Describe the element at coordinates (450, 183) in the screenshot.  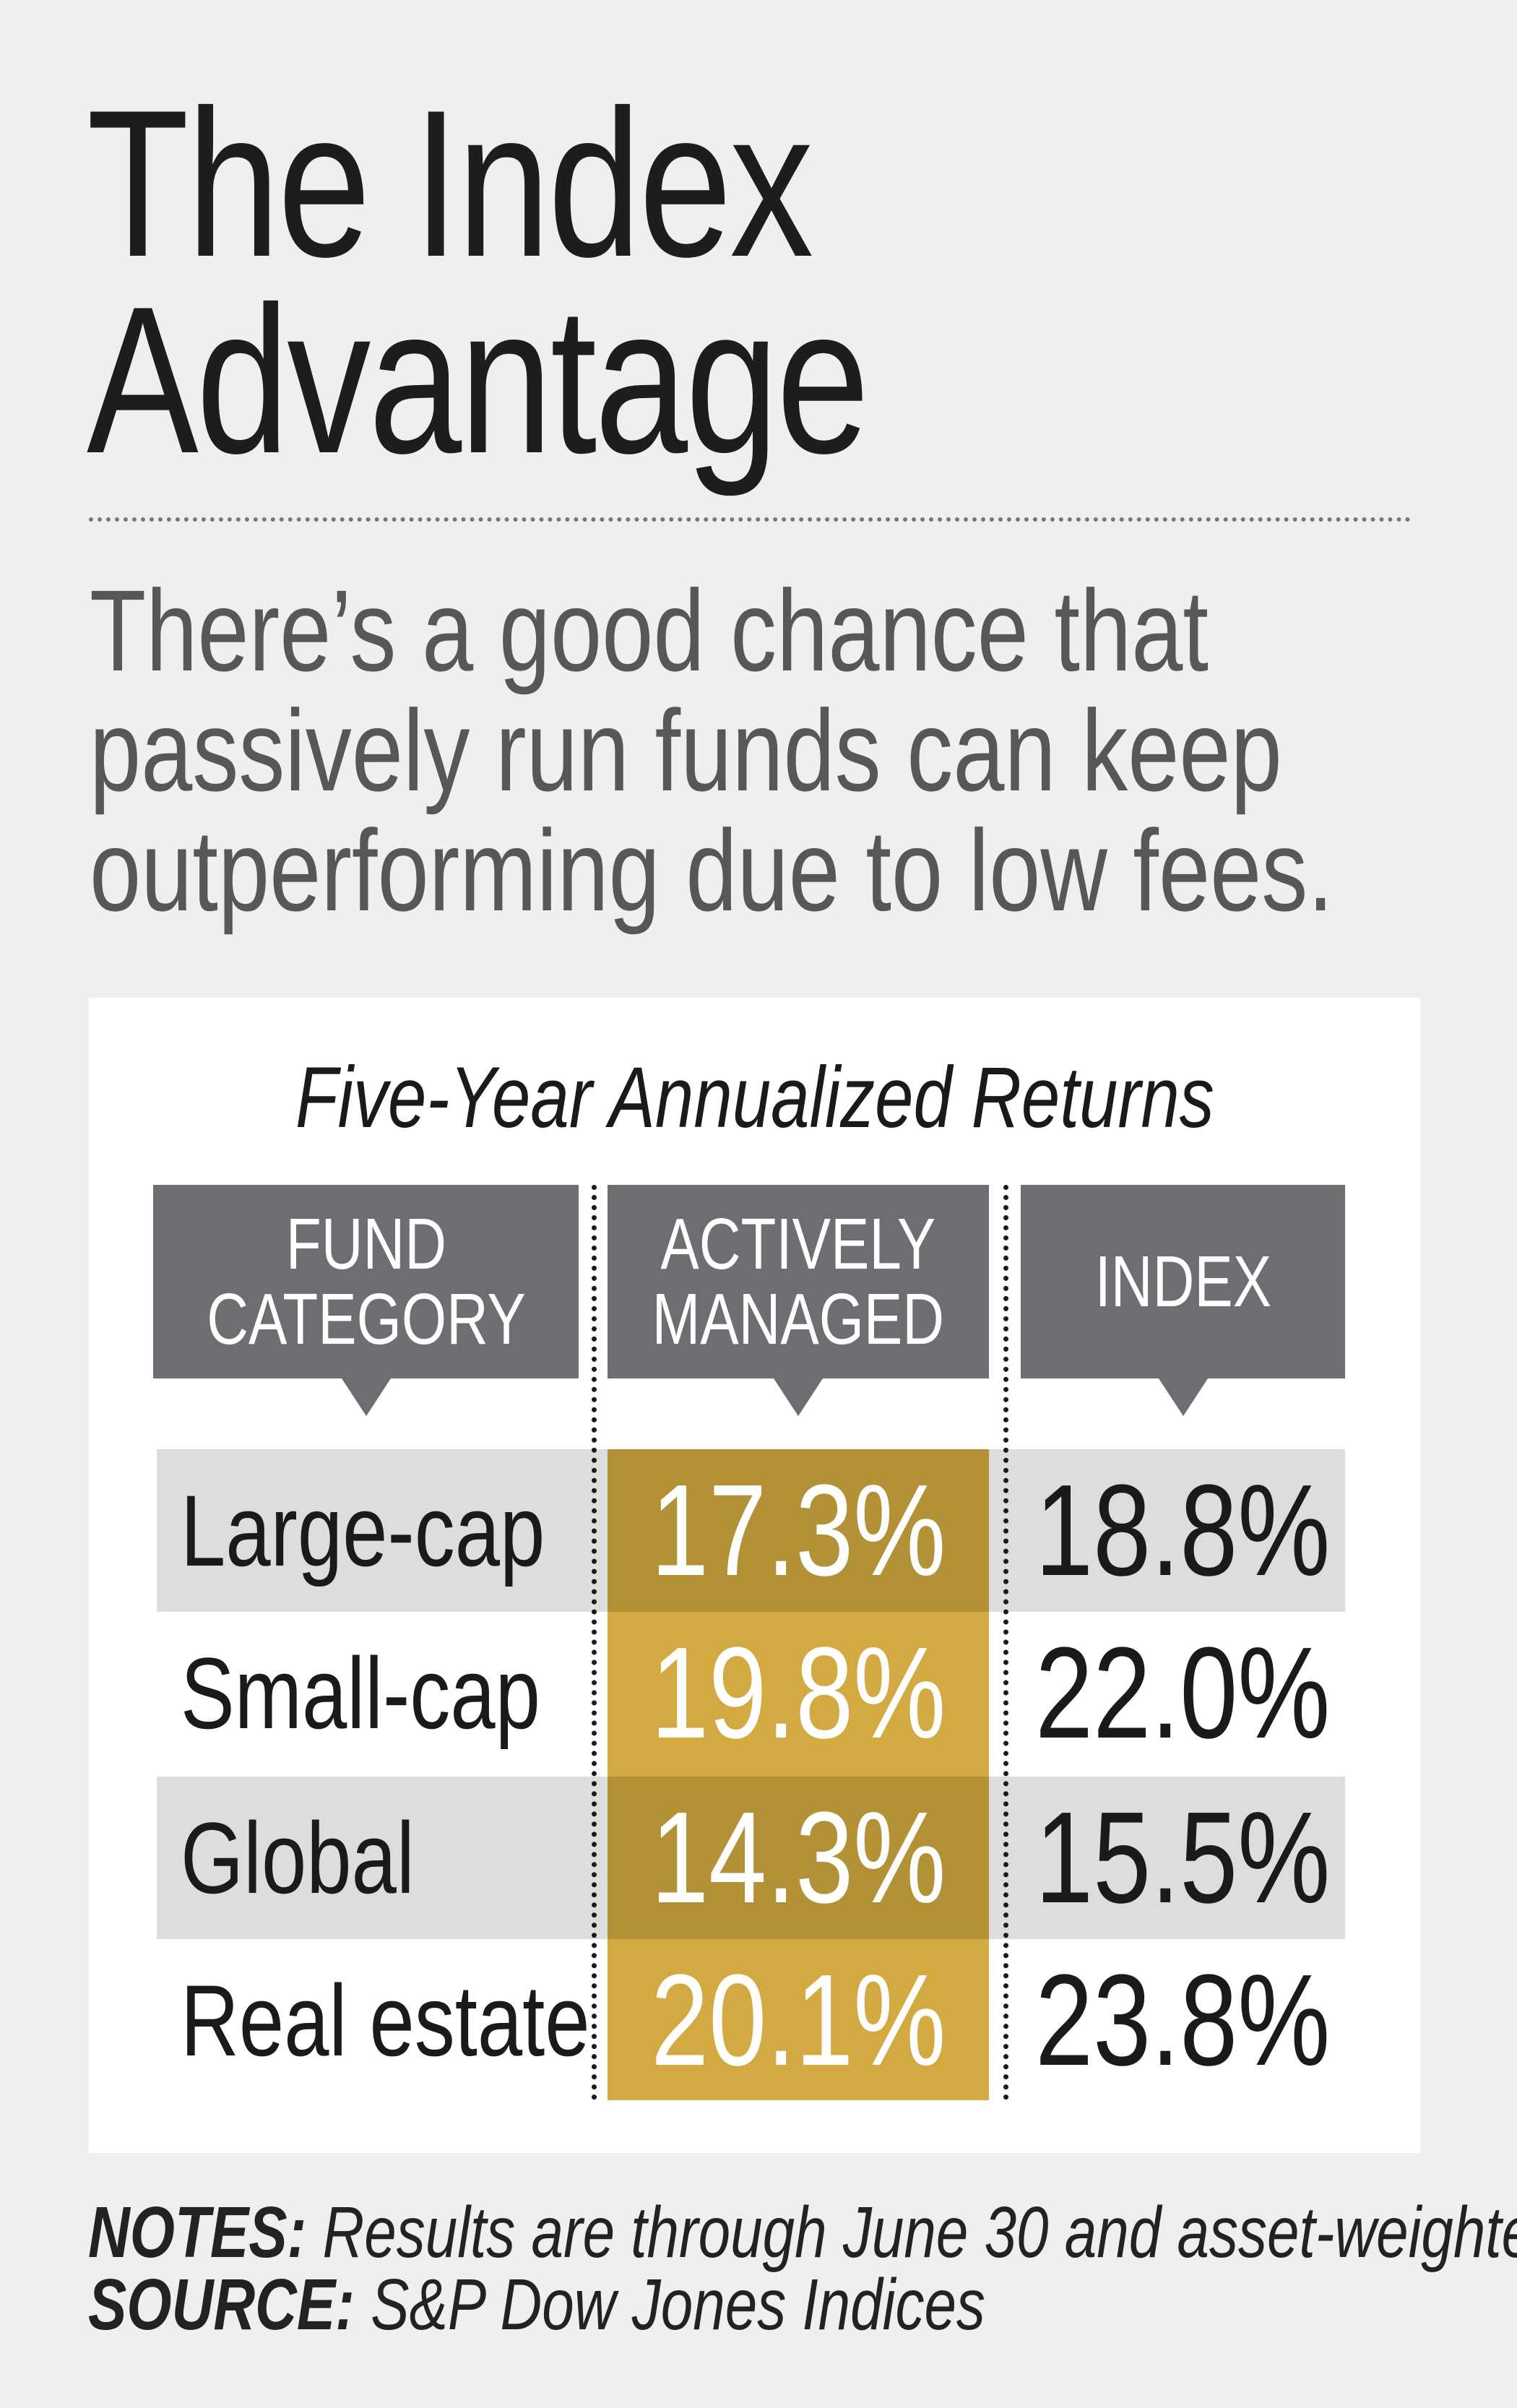
I see `title-line-1: The Index` at that location.